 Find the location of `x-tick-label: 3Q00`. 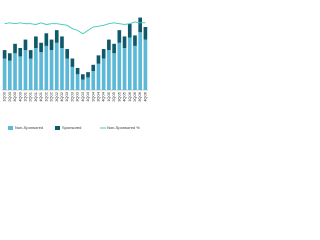

x-tick-label: 3Q00 is located at coordinates (14, 96).